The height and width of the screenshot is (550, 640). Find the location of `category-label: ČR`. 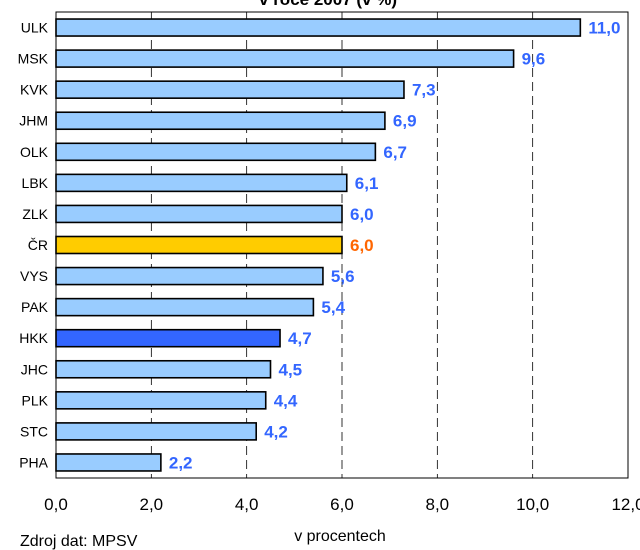

category-label: ČR is located at coordinates (38, 245).